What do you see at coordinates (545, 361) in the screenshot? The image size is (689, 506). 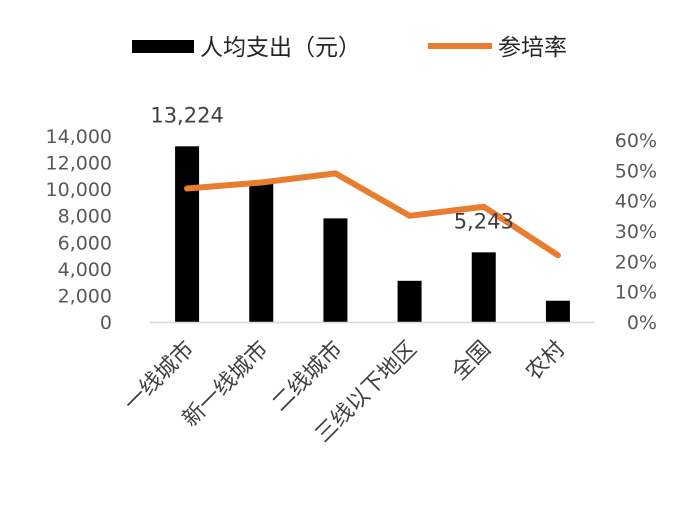 I see `x-tick-5: 农村` at bounding box center [545, 361].